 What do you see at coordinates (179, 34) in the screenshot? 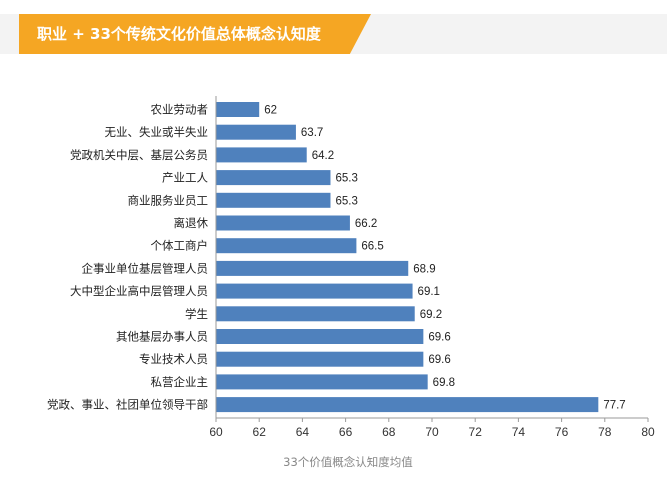
I see `page-title: 职业 + 33个传统文化价值总体概念认知度` at bounding box center [179, 34].